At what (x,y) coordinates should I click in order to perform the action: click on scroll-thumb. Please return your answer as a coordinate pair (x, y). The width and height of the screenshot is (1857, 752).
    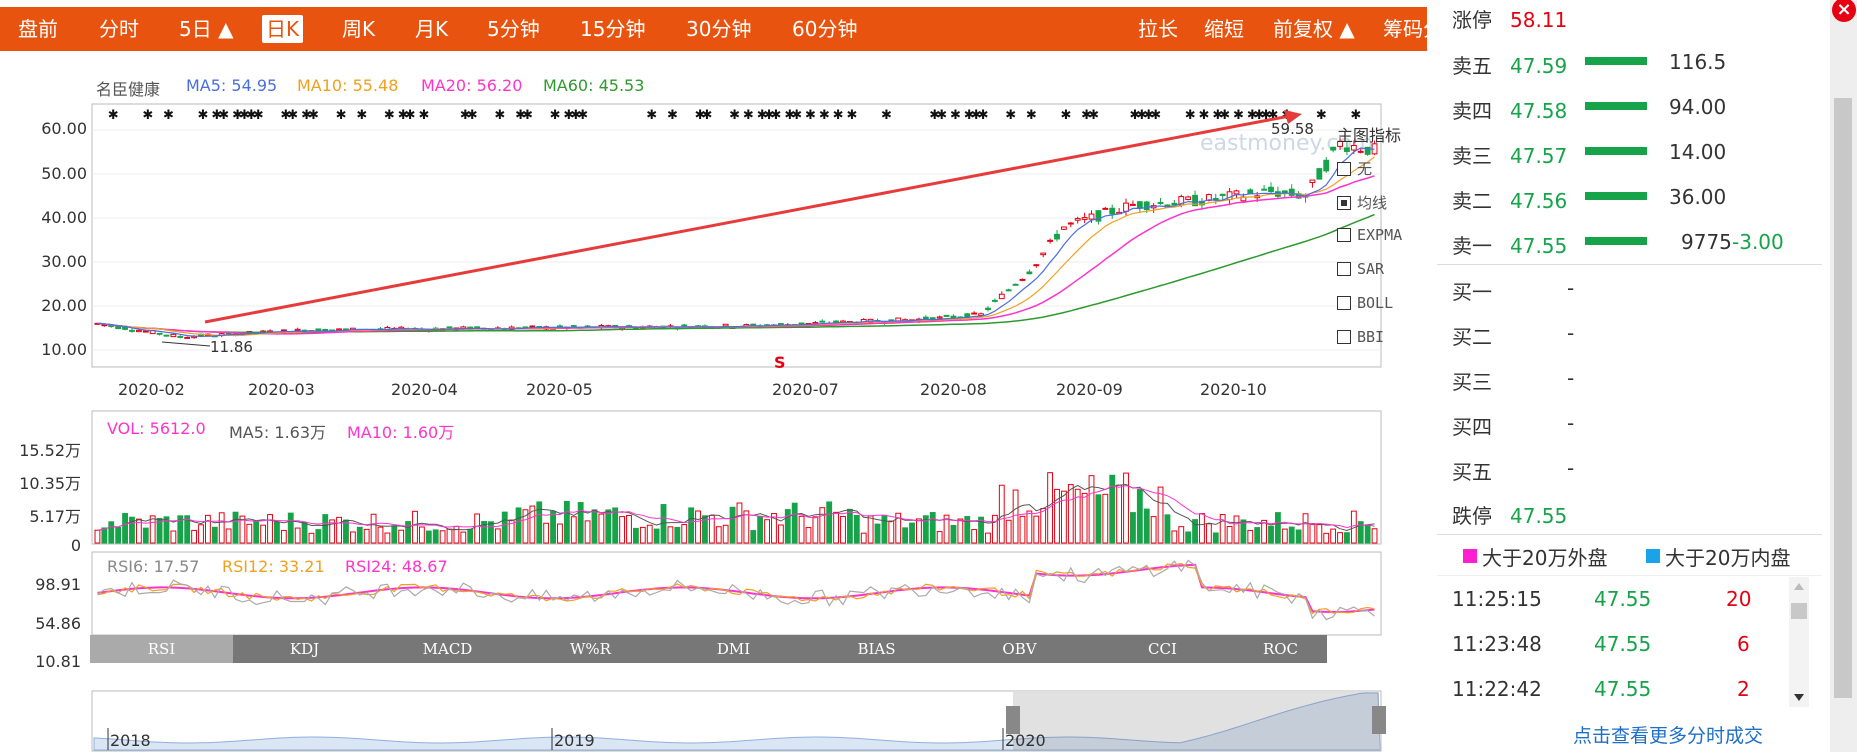
    Looking at the image, I should click on (1799, 611).